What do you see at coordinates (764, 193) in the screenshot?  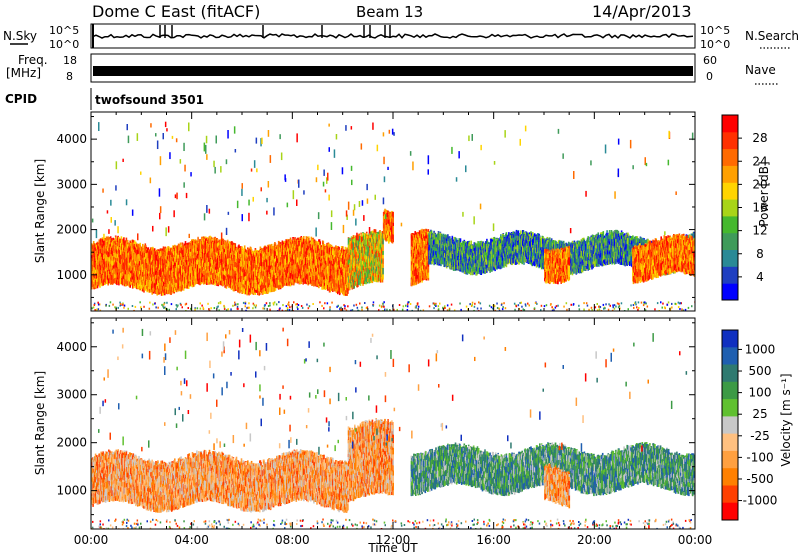 I see `power-colorbar-label: Power [dB]` at bounding box center [764, 193].